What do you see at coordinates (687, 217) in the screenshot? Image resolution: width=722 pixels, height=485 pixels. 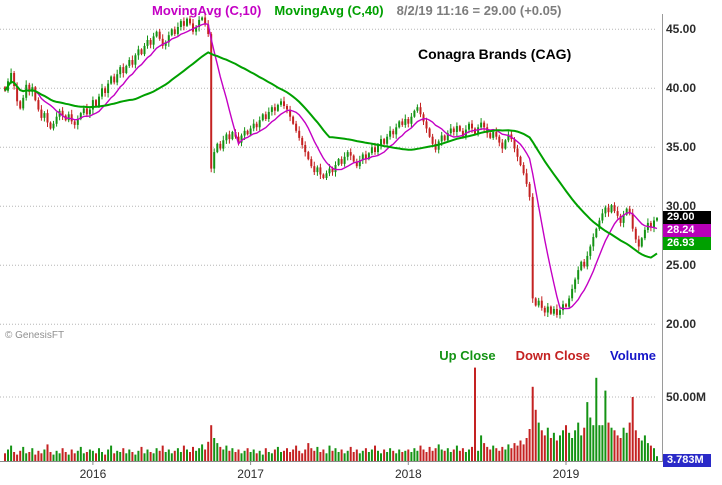 I see `price-badge-last: 29.00` at bounding box center [687, 217].